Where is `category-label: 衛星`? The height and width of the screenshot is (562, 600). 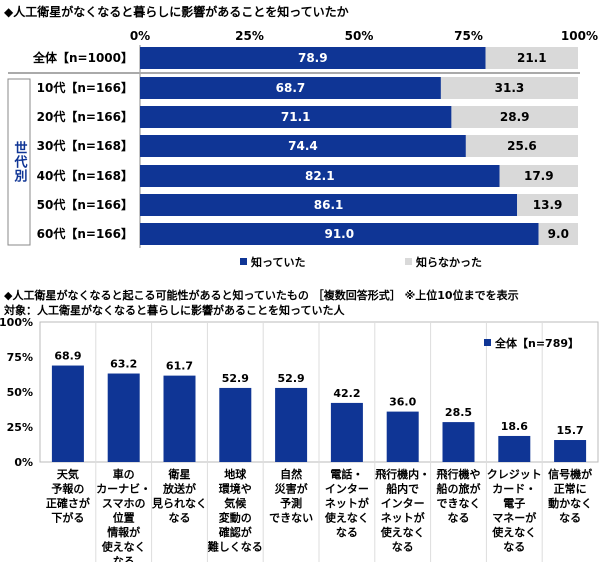 category-label: 衛星 is located at coordinates (179, 474).